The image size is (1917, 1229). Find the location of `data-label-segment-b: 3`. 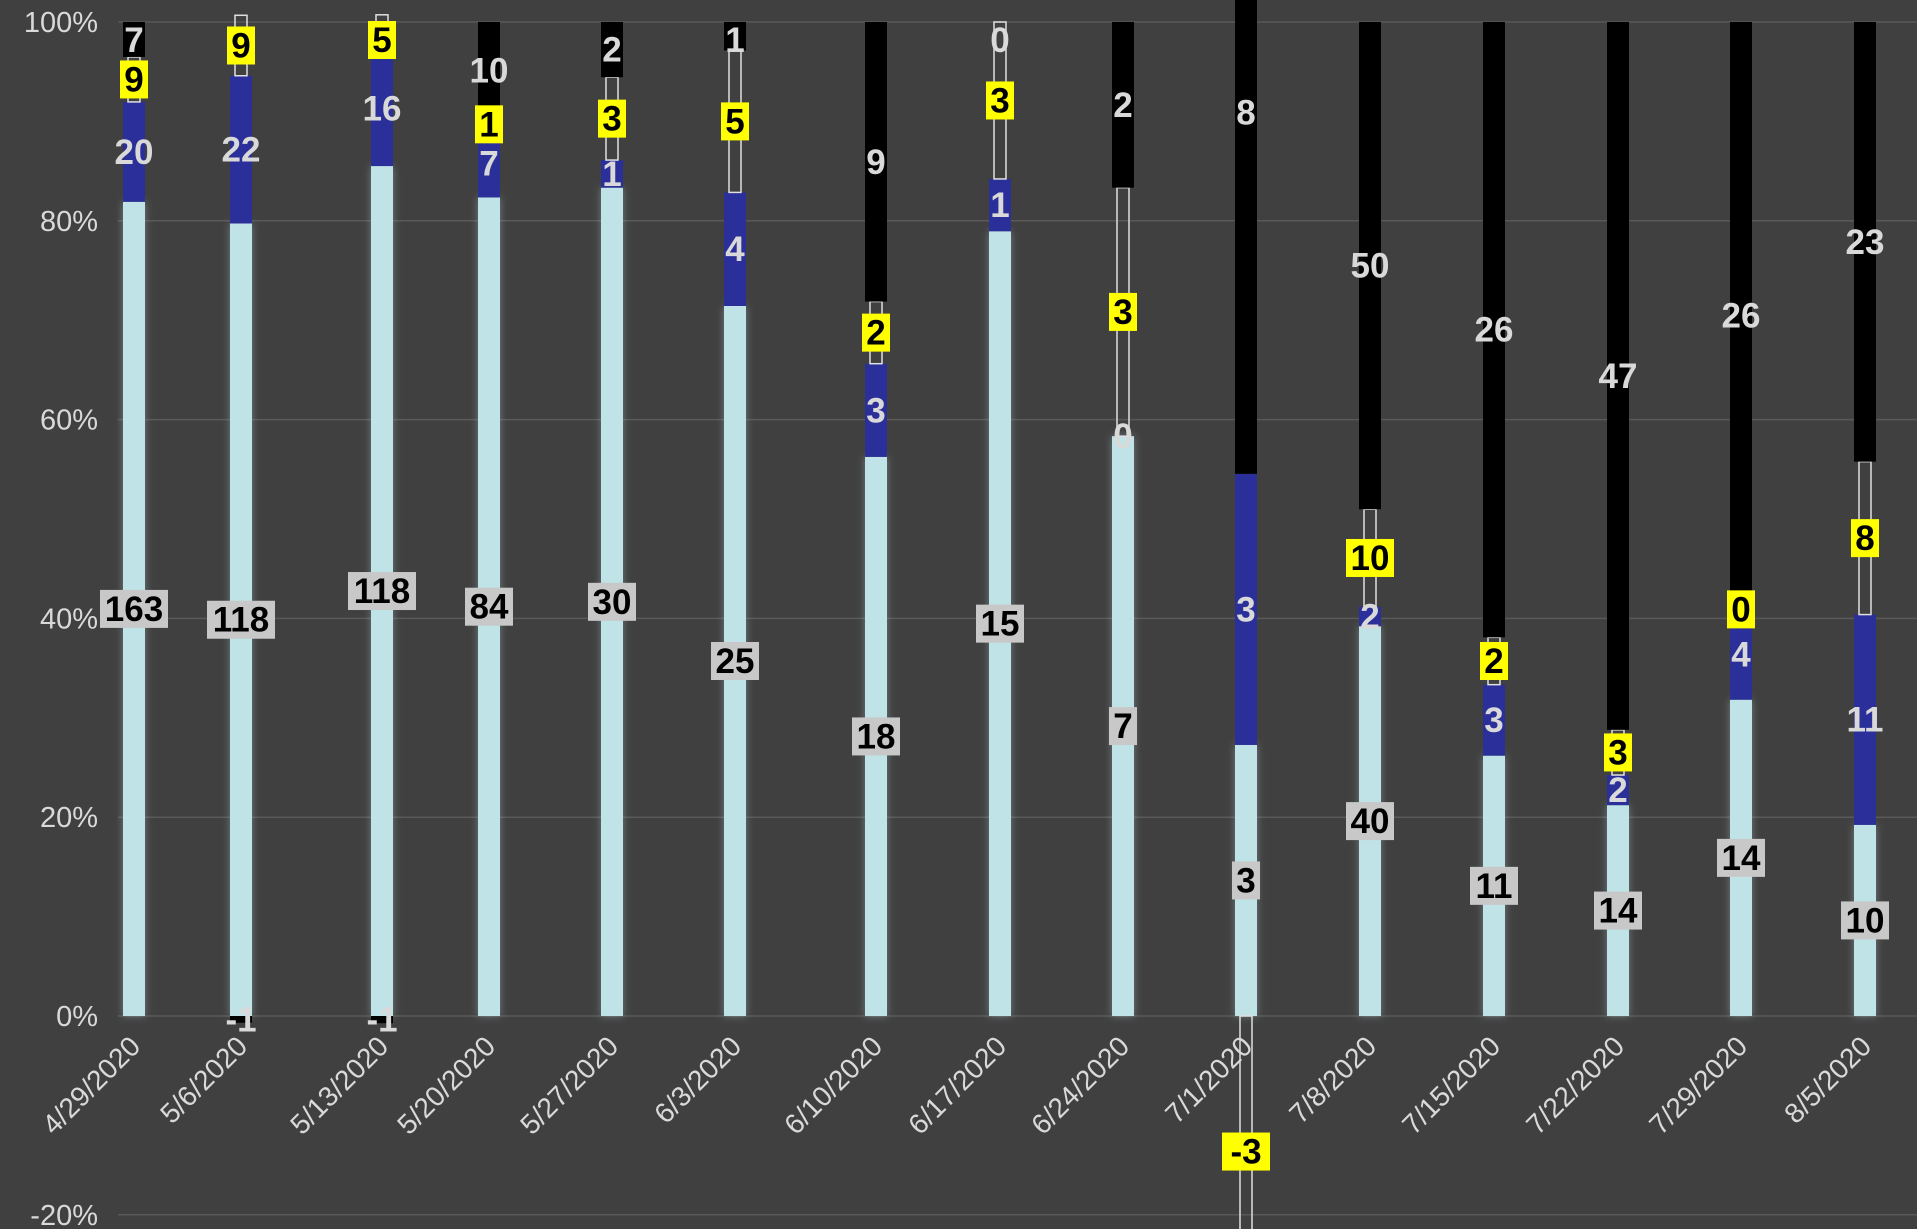

data-label-segment-b: 3 is located at coordinates (1493, 720).